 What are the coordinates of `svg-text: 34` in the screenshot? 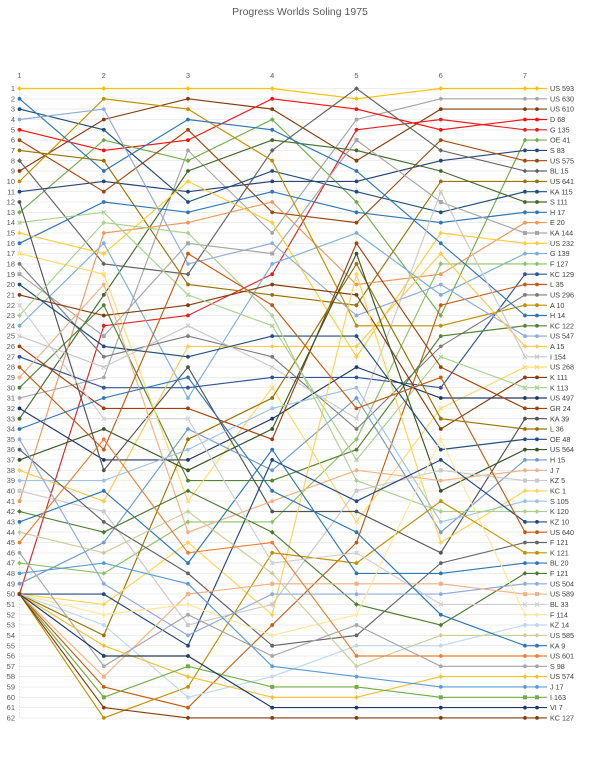 It's located at (11, 429).